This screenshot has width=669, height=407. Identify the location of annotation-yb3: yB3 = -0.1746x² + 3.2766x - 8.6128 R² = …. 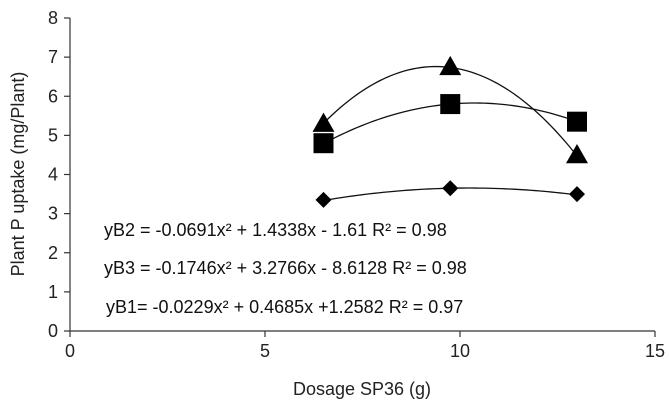
(285, 268).